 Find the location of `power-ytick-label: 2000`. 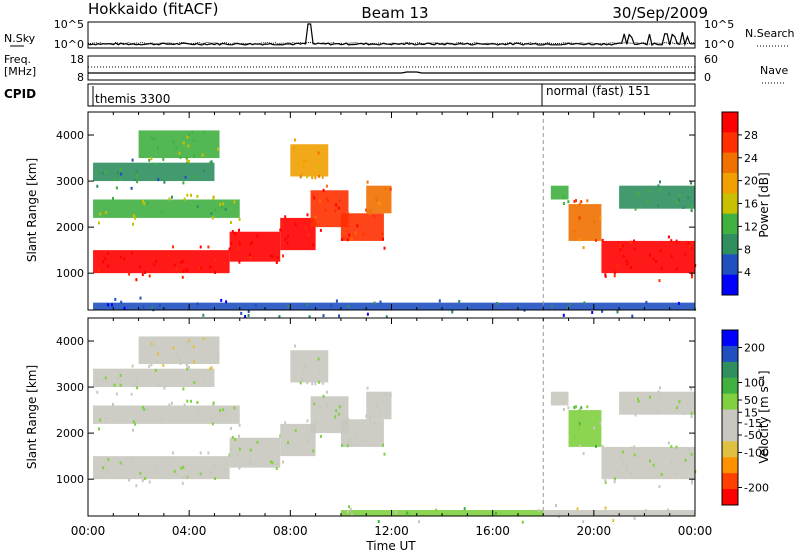

power-ytick-label: 2000 is located at coordinates (70, 227).